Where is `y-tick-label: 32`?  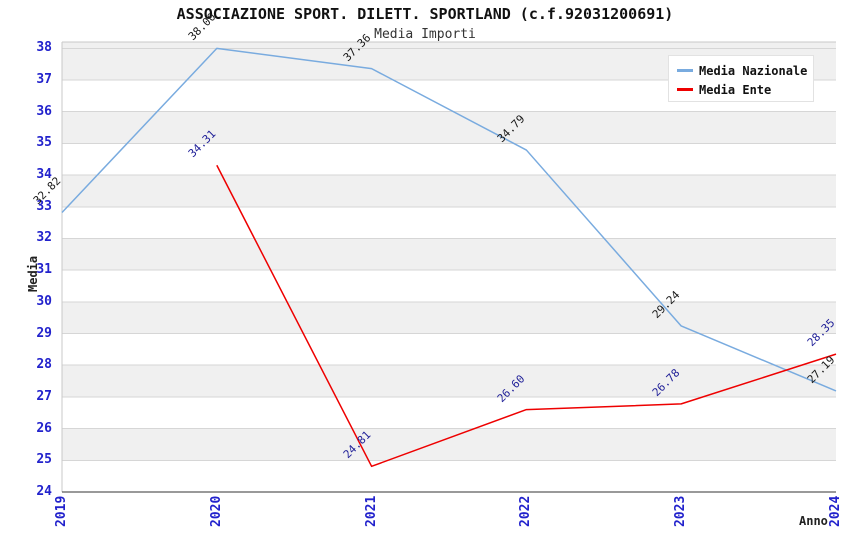 y-tick-label: 32 is located at coordinates (44, 238).